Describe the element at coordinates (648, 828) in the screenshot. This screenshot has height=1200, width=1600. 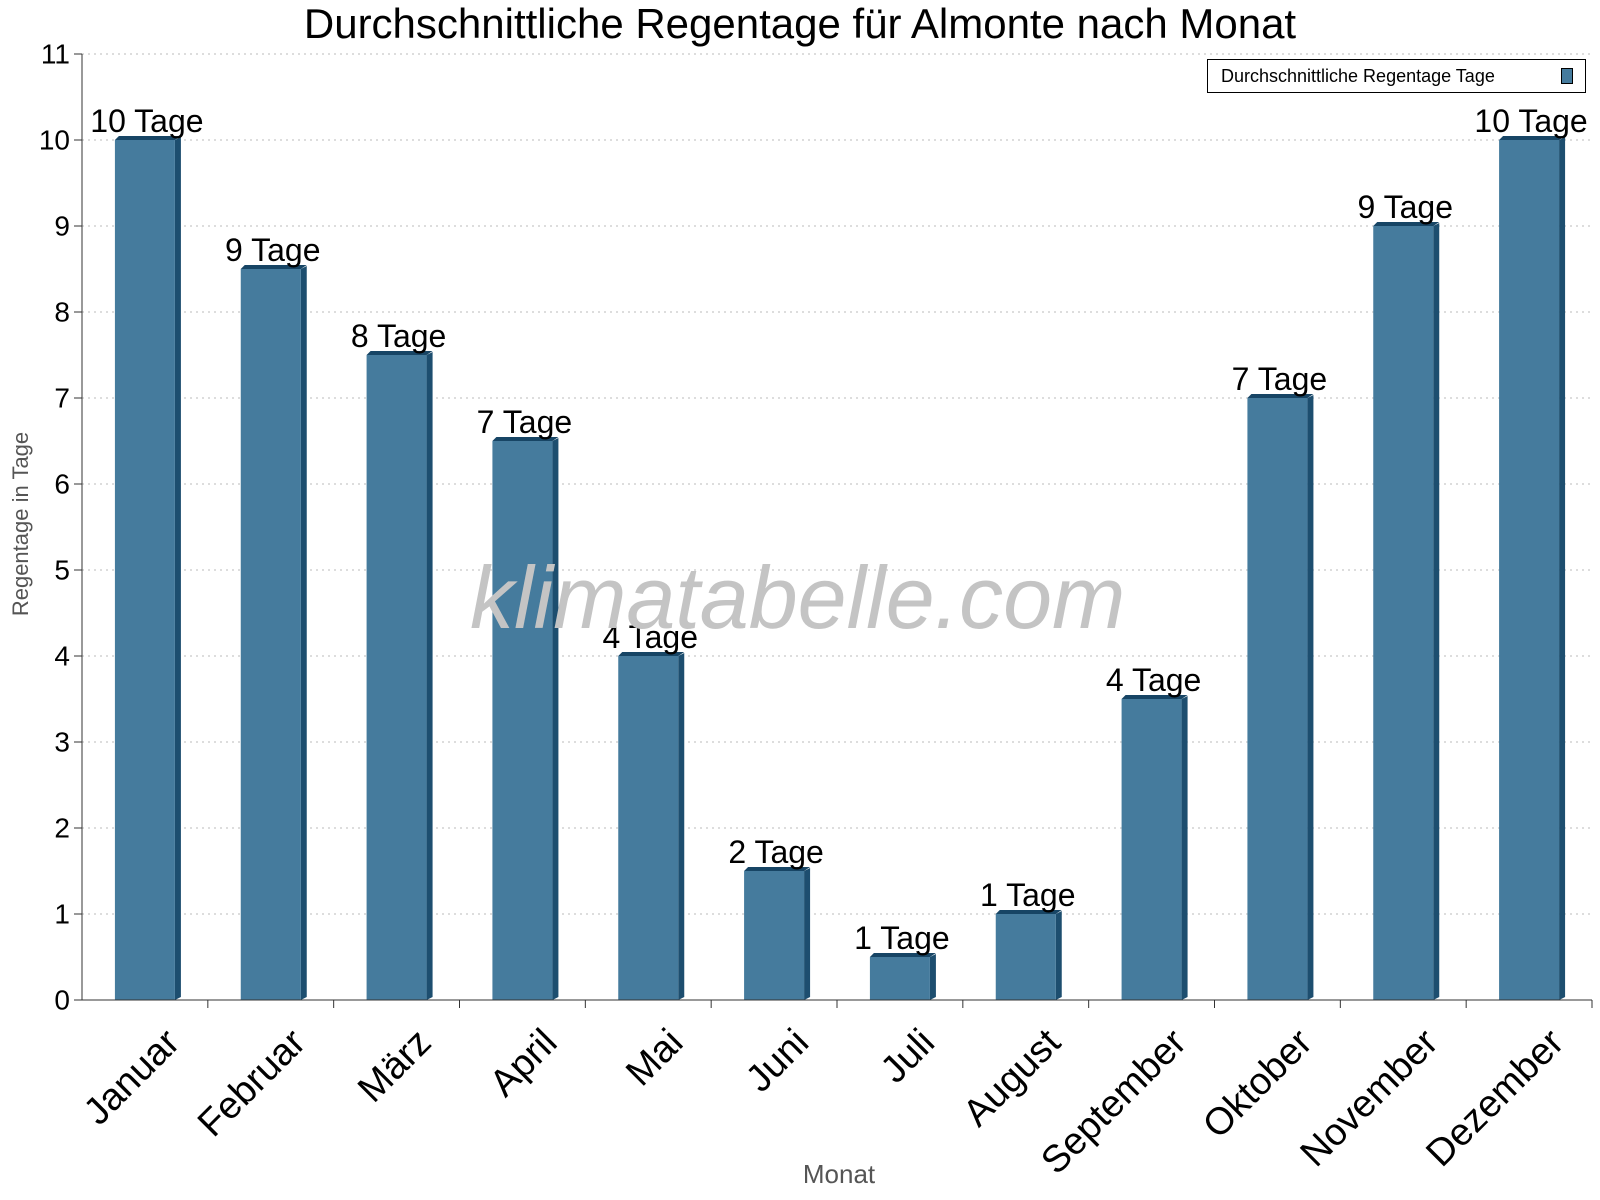
I see `bar-mai` at that location.